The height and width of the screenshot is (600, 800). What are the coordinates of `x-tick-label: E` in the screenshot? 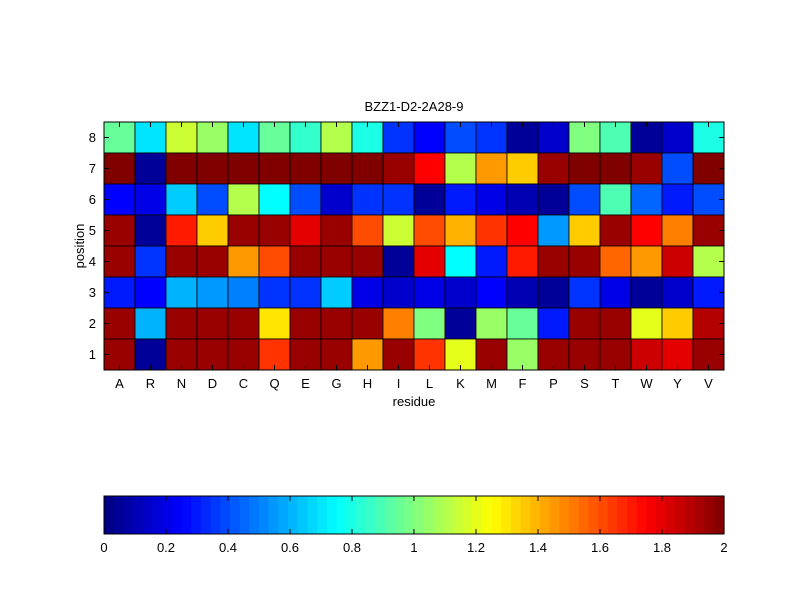 It's located at (305, 383).